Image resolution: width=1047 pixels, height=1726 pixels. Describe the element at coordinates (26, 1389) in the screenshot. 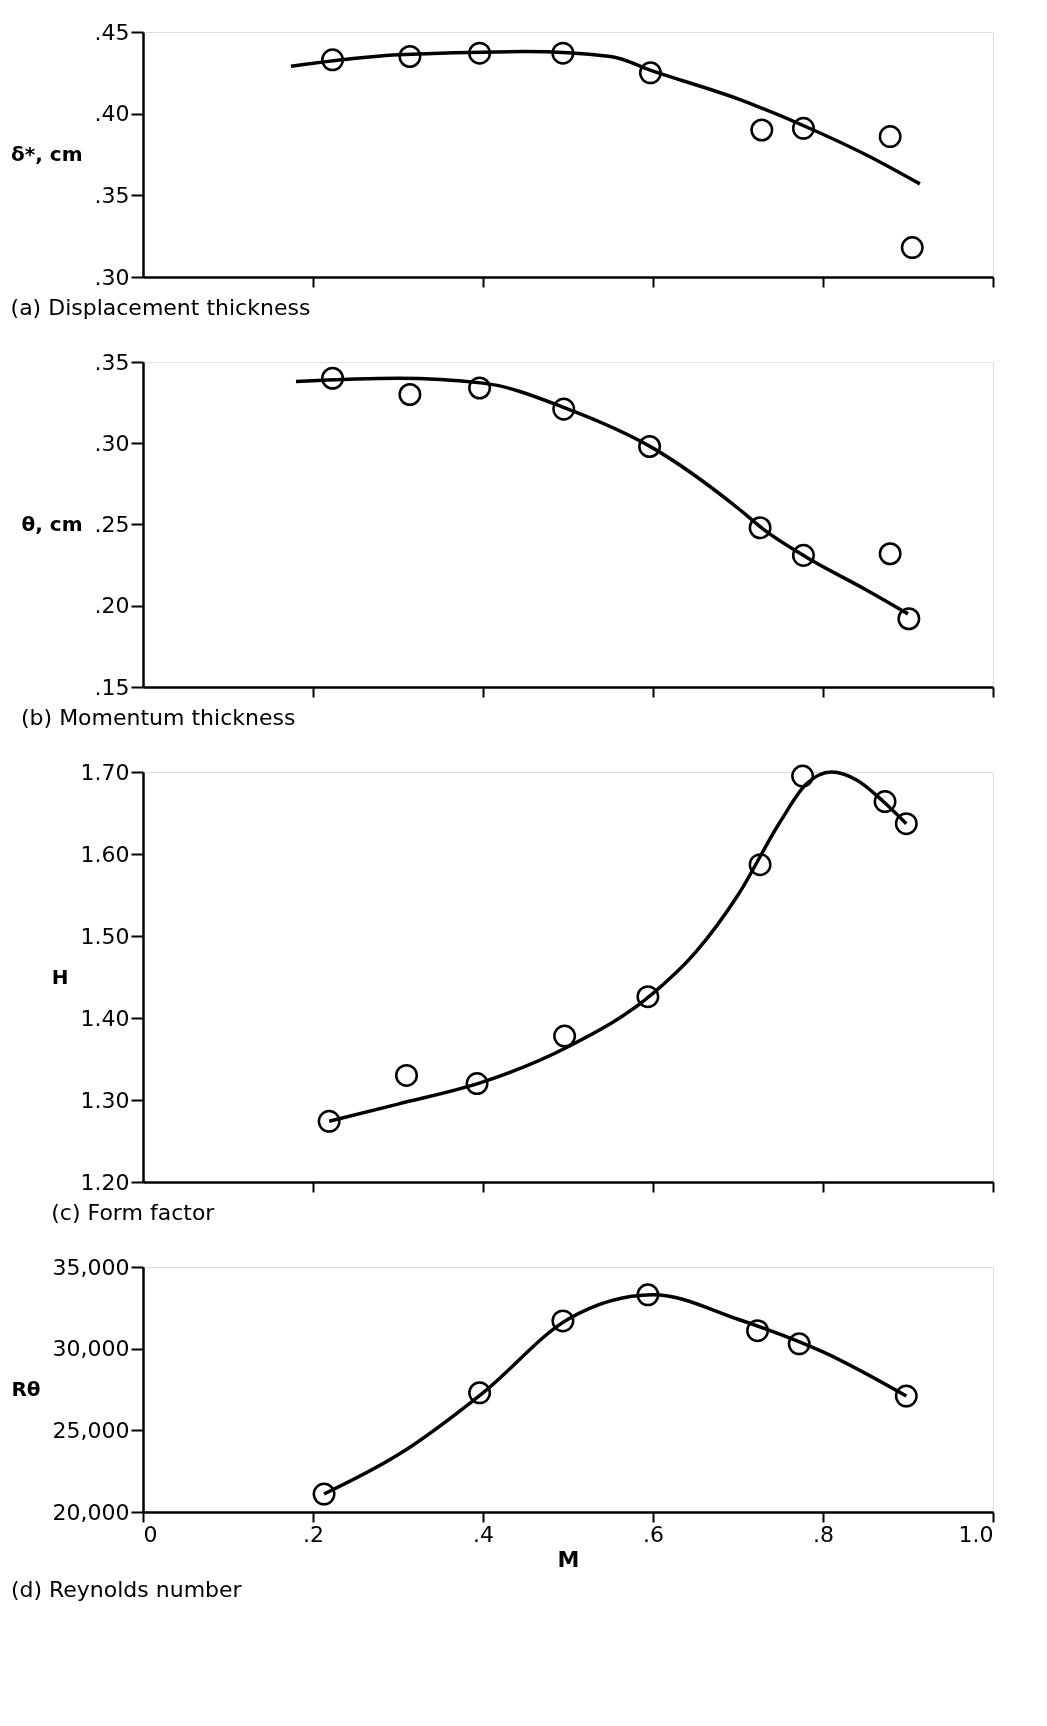

I see `y-axis-title: Rθ` at that location.